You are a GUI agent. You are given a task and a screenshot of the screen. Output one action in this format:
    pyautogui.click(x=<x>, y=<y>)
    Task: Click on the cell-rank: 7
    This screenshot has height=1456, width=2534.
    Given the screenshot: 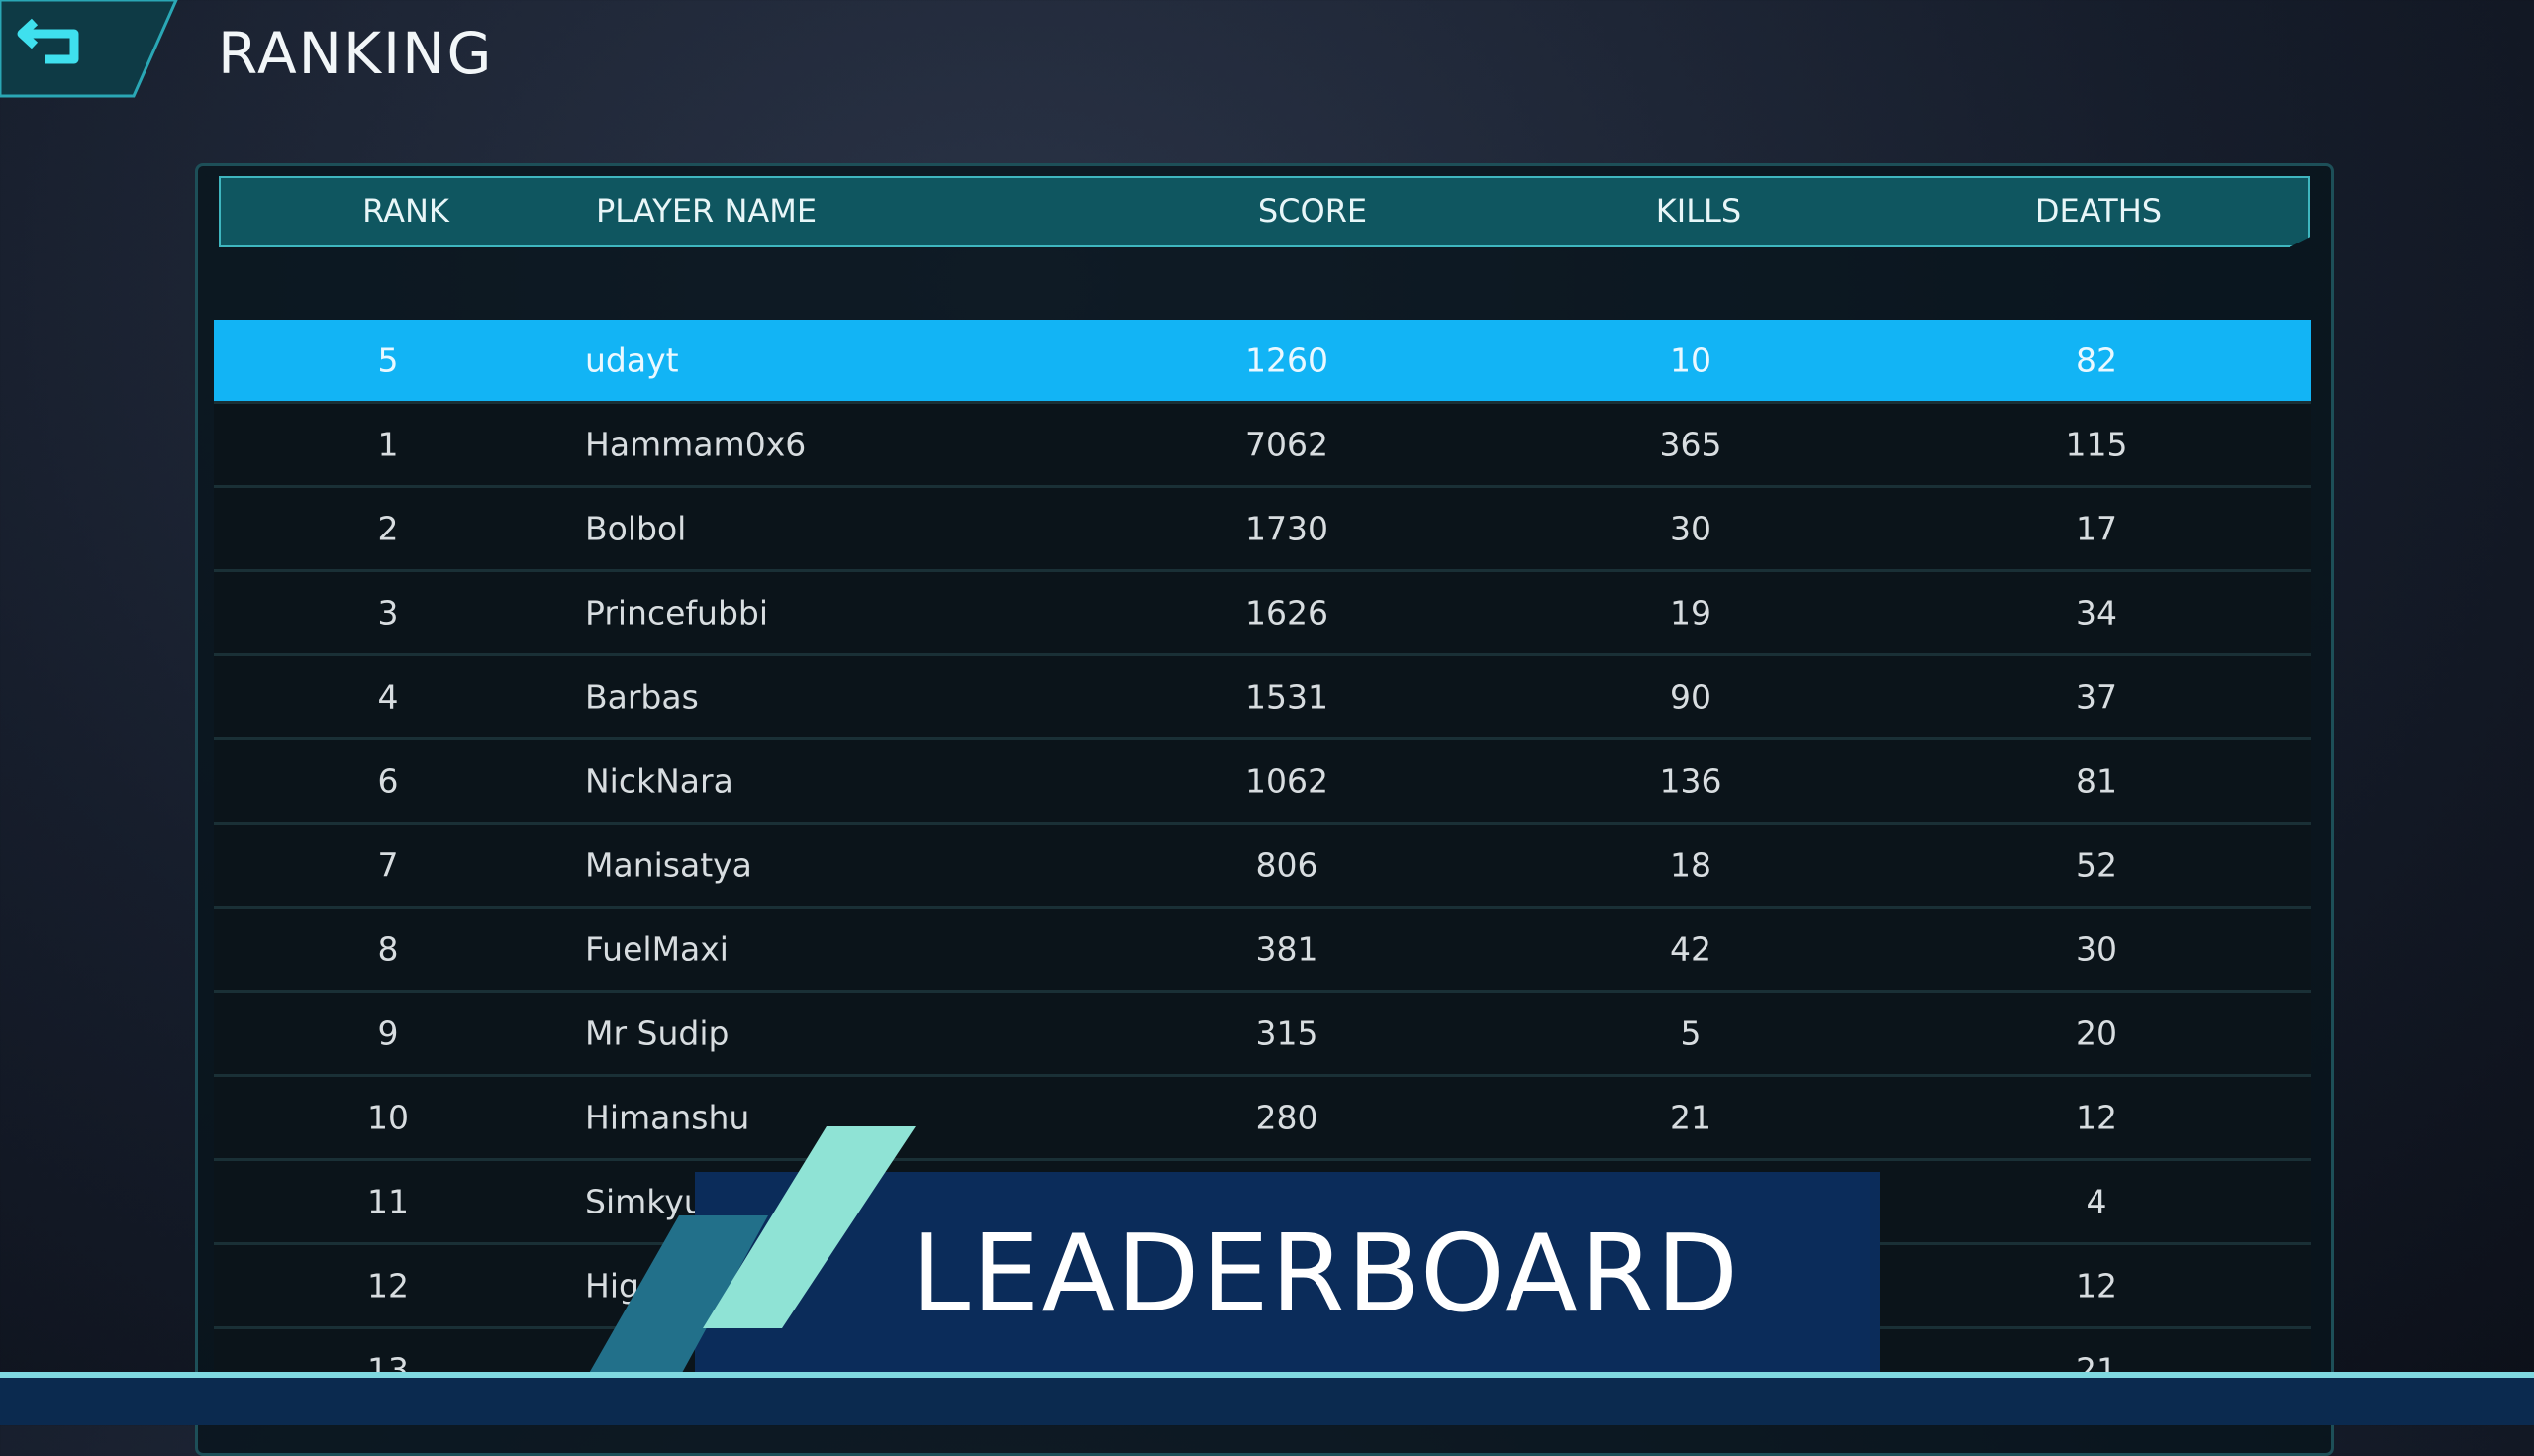 What is the action you would take?
    pyautogui.click(x=388, y=865)
    